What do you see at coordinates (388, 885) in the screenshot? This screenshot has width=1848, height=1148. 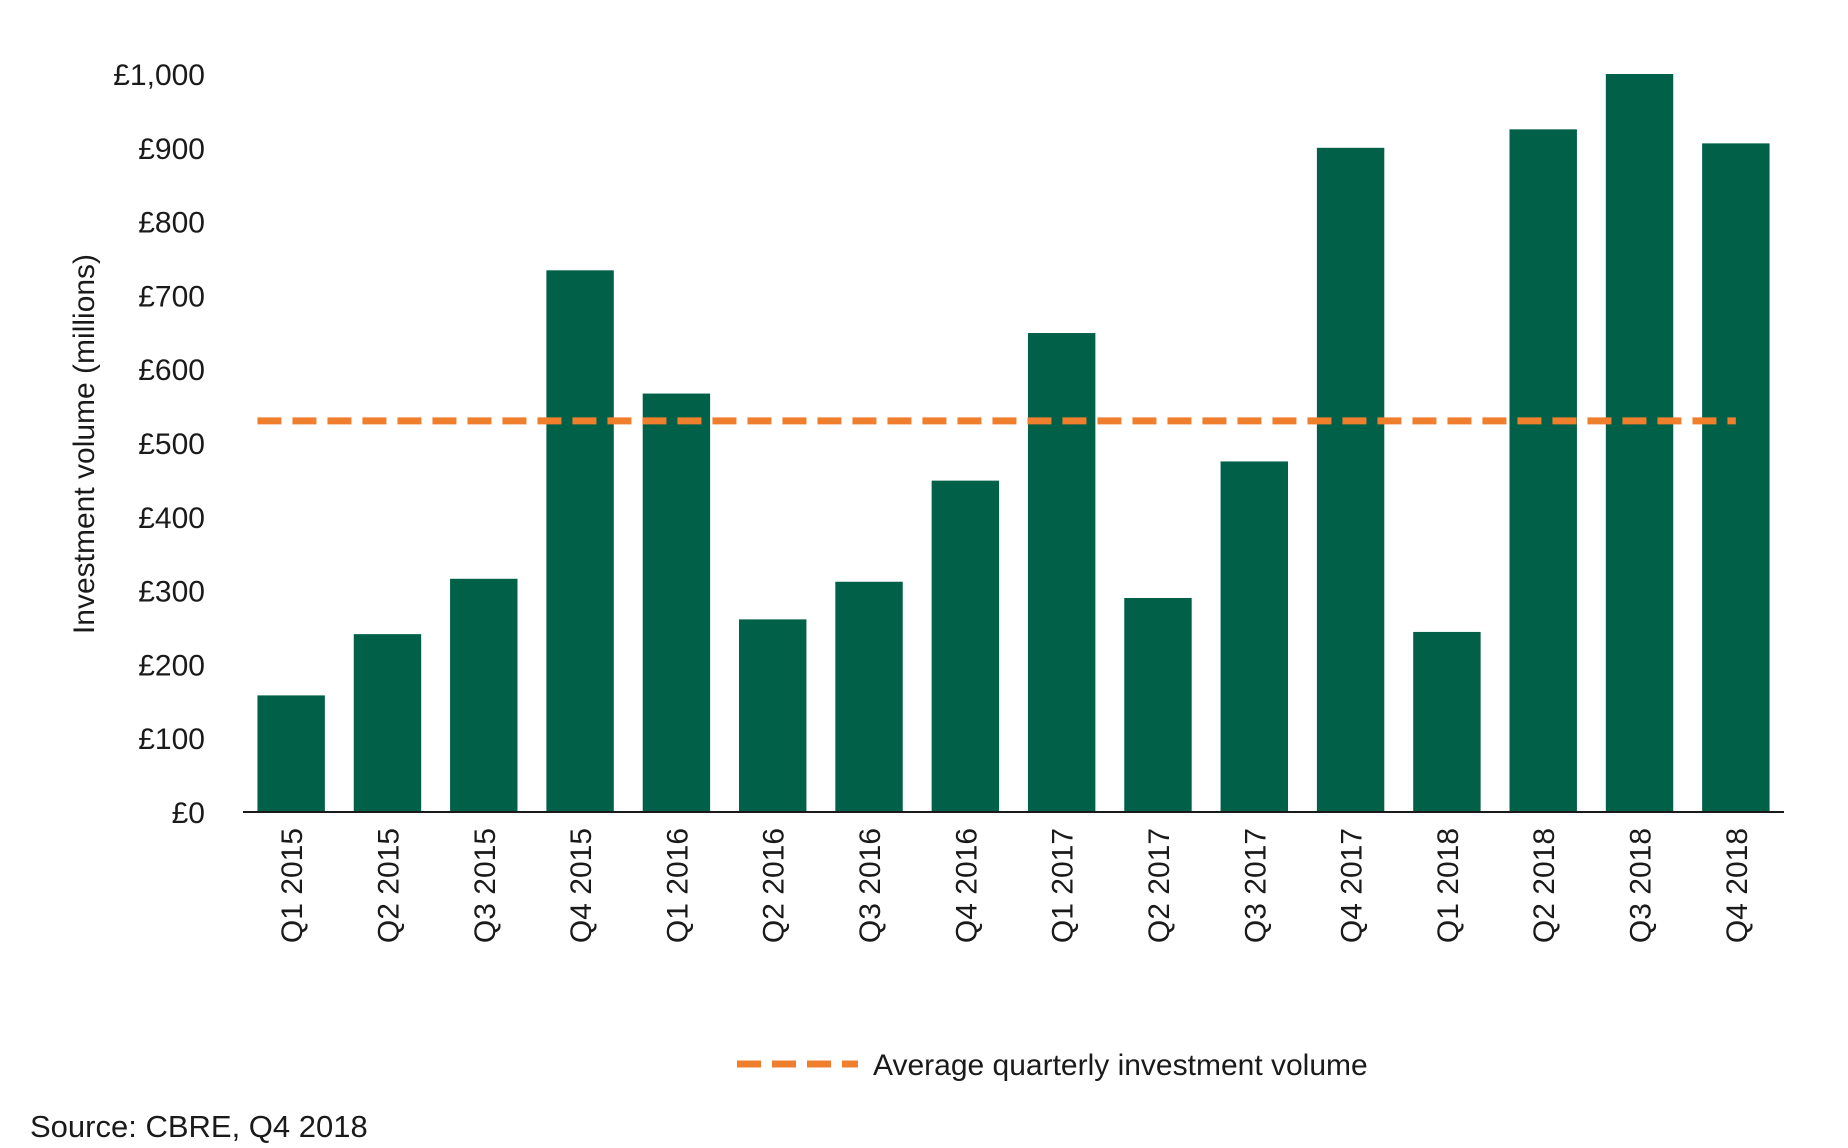 I see `x-tick-label: Q2 2015` at bounding box center [388, 885].